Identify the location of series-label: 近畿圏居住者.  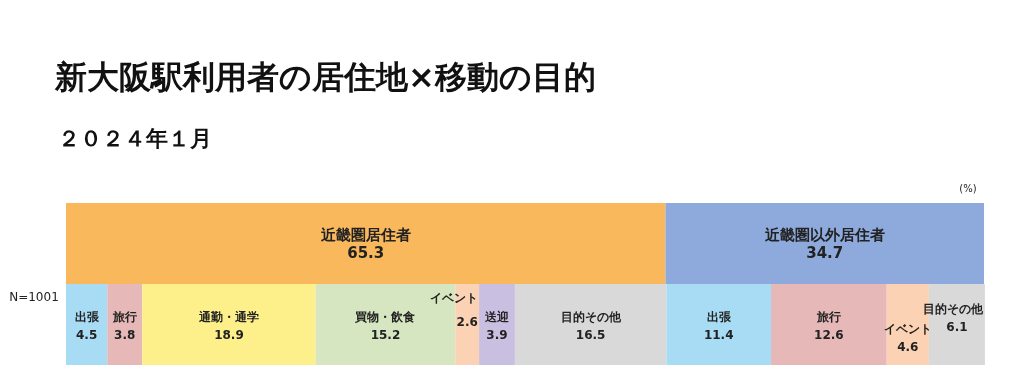
(365, 234).